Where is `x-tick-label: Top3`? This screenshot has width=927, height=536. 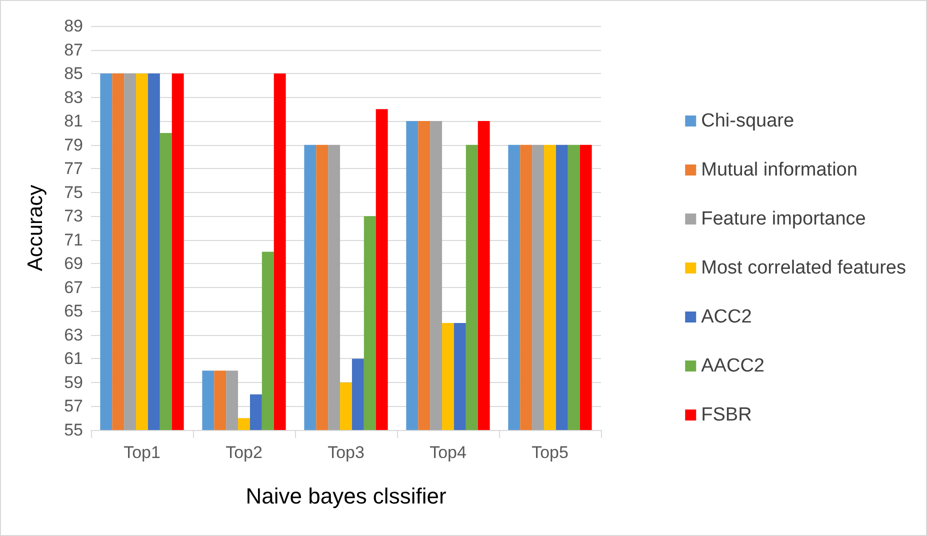
x-tick-label: Top3 is located at coordinates (346, 452).